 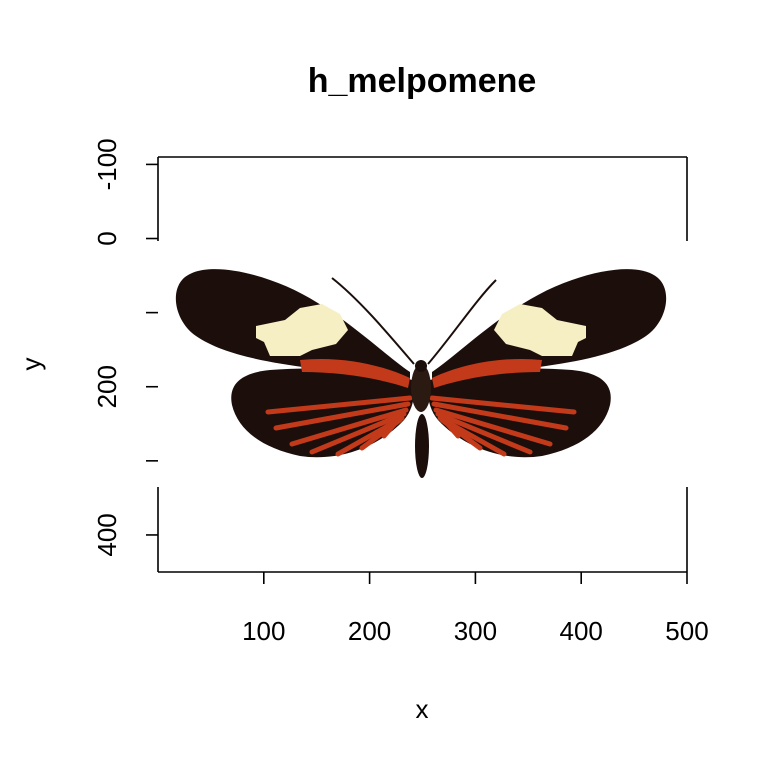 I want to click on x-axis-label: x, so click(x=422, y=709).